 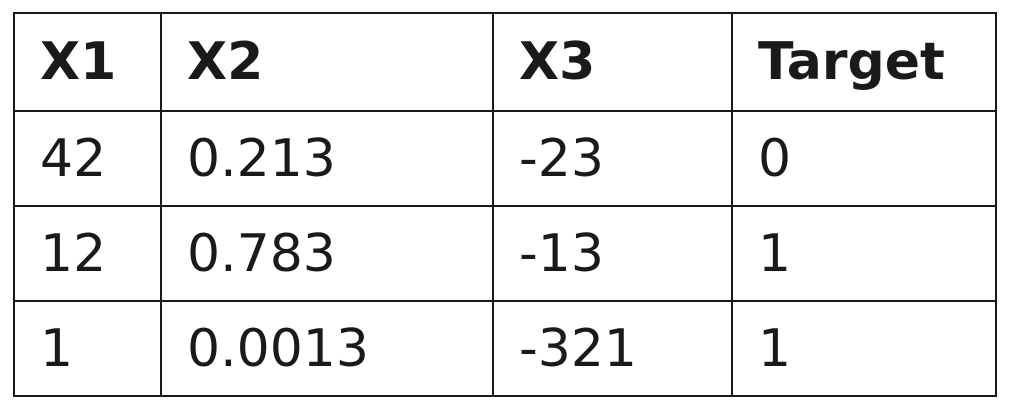 I want to click on column-header-x1: X1, so click(x=87, y=62).